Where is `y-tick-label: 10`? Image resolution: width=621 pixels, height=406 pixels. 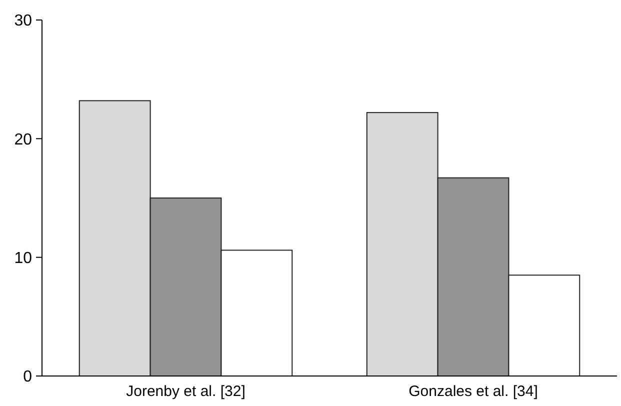
y-tick-label: 10 is located at coordinates (23, 258).